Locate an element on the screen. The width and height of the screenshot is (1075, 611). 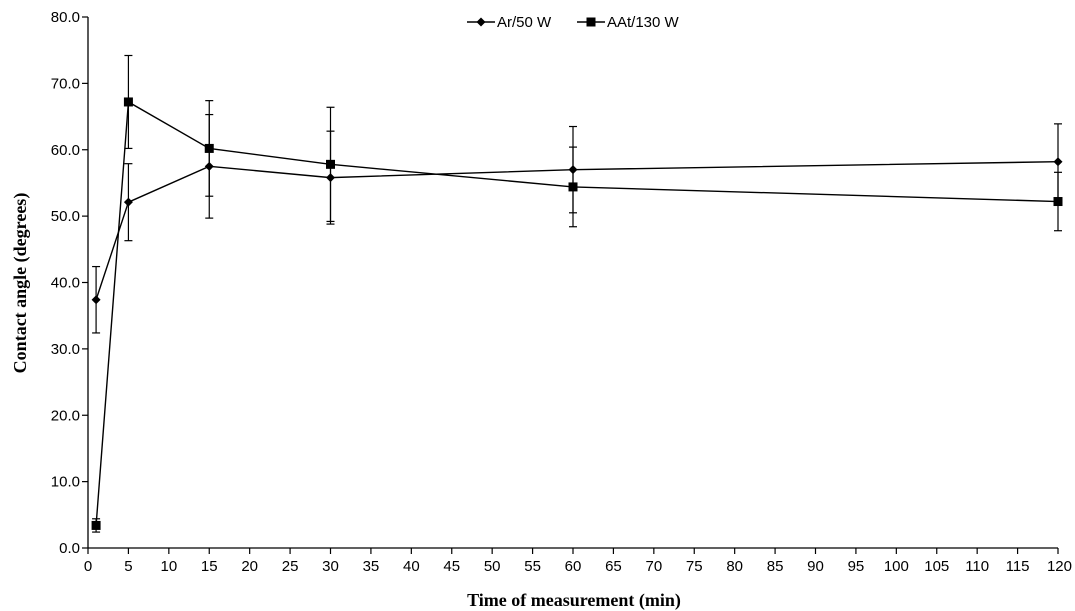
legend-item: AAt/130 W is located at coordinates (628, 22).